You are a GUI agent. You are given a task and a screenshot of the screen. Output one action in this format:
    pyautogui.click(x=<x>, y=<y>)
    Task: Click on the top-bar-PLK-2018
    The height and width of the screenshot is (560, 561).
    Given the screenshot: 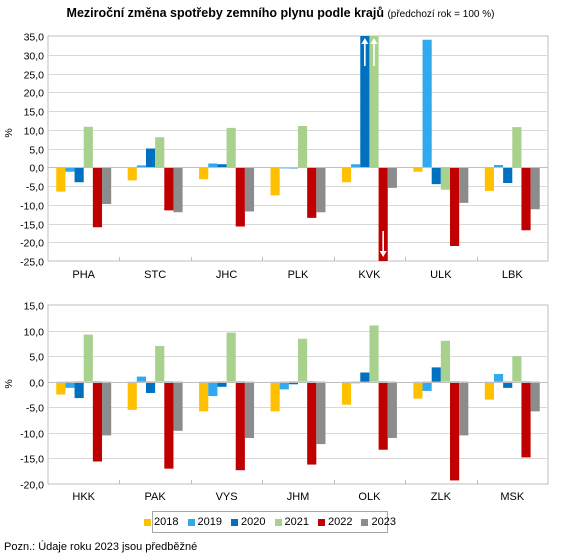 What is the action you would take?
    pyautogui.click(x=275, y=181)
    